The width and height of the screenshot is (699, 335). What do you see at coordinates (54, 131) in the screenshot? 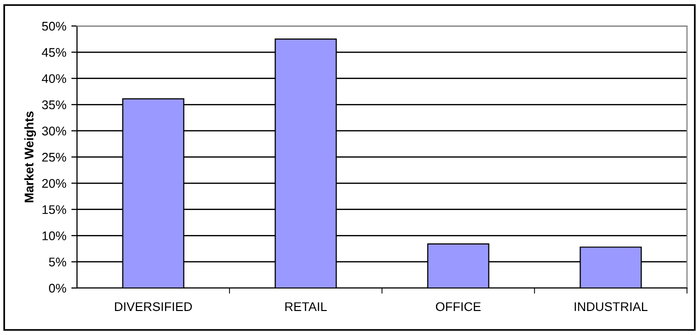
I see `y-tick-label: 30%` at bounding box center [54, 131].